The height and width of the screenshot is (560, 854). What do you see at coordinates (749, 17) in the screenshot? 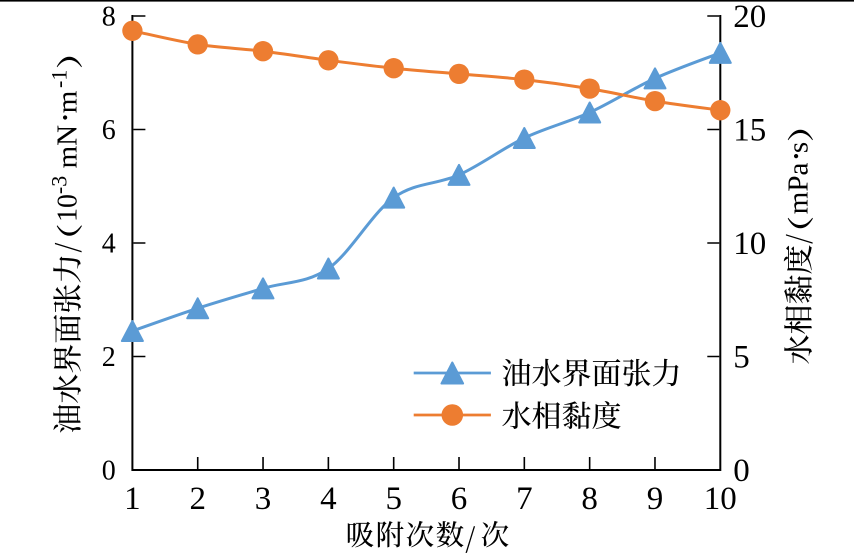
I see `svg-text: 20` at bounding box center [749, 17].